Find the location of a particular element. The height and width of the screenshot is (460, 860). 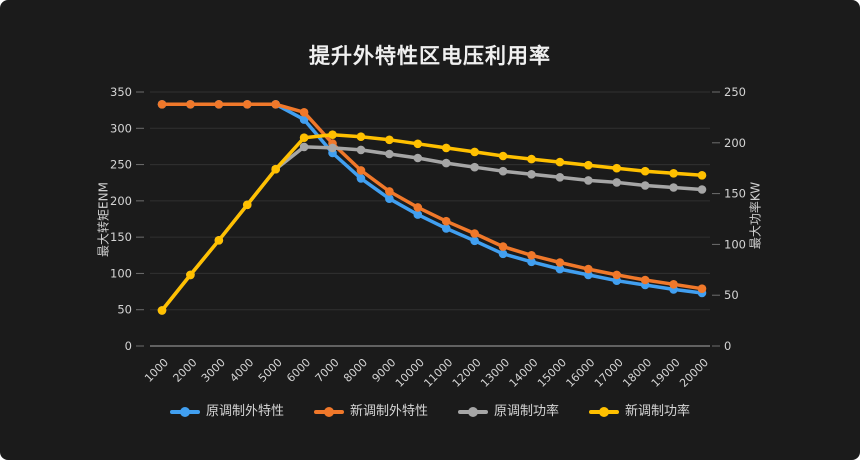

right-axis-tick-label: 100 is located at coordinates (735, 244).